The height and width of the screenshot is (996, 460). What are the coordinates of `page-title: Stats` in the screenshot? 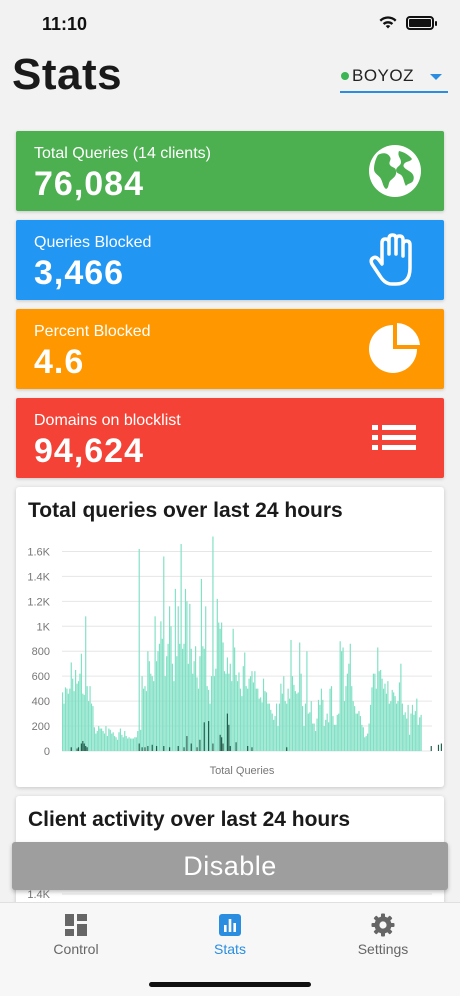 It's located at (67, 74).